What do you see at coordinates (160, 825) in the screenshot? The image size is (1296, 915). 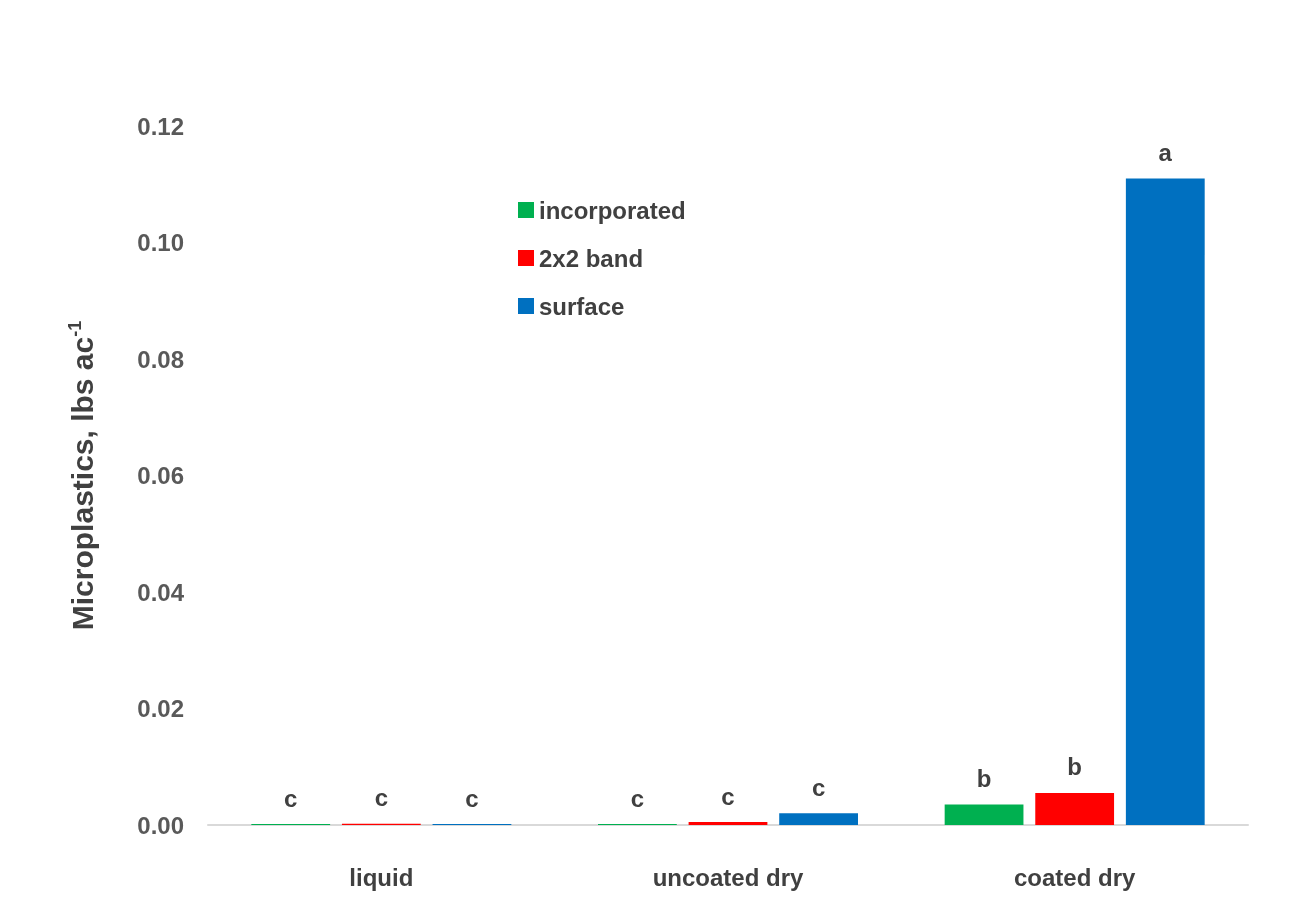 I see `y-tick-label: 0.00` at bounding box center [160, 825].